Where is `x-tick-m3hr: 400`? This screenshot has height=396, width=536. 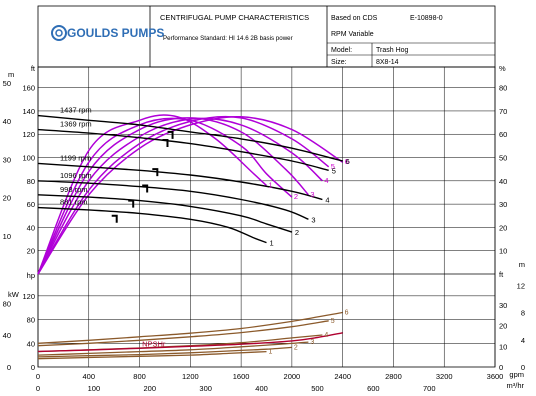
x-tick-m3hr: 400 is located at coordinates (261, 388).